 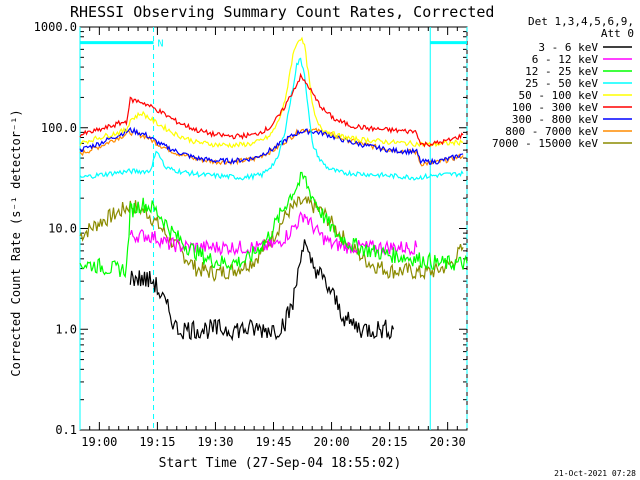 What do you see at coordinates (555, 119) in the screenshot?
I see `legend-label: 300 - 800 keV` at bounding box center [555, 119].